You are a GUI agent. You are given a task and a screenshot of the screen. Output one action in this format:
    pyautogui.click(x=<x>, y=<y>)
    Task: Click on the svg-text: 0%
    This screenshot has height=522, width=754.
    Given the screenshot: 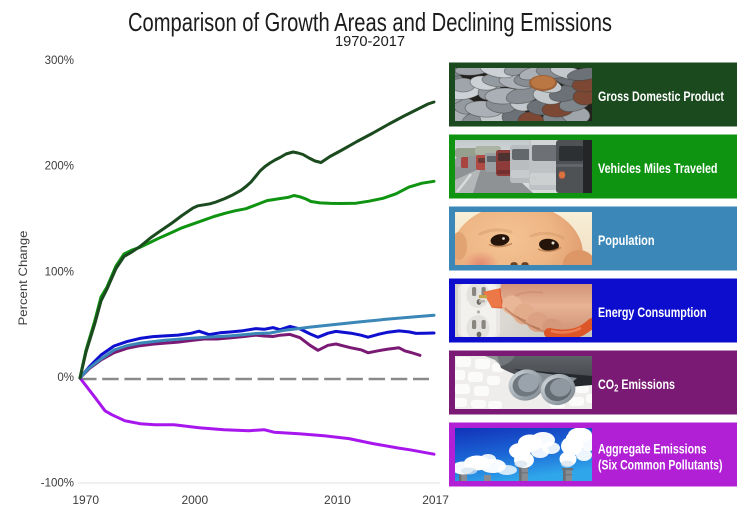 What is the action you would take?
    pyautogui.click(x=65, y=378)
    